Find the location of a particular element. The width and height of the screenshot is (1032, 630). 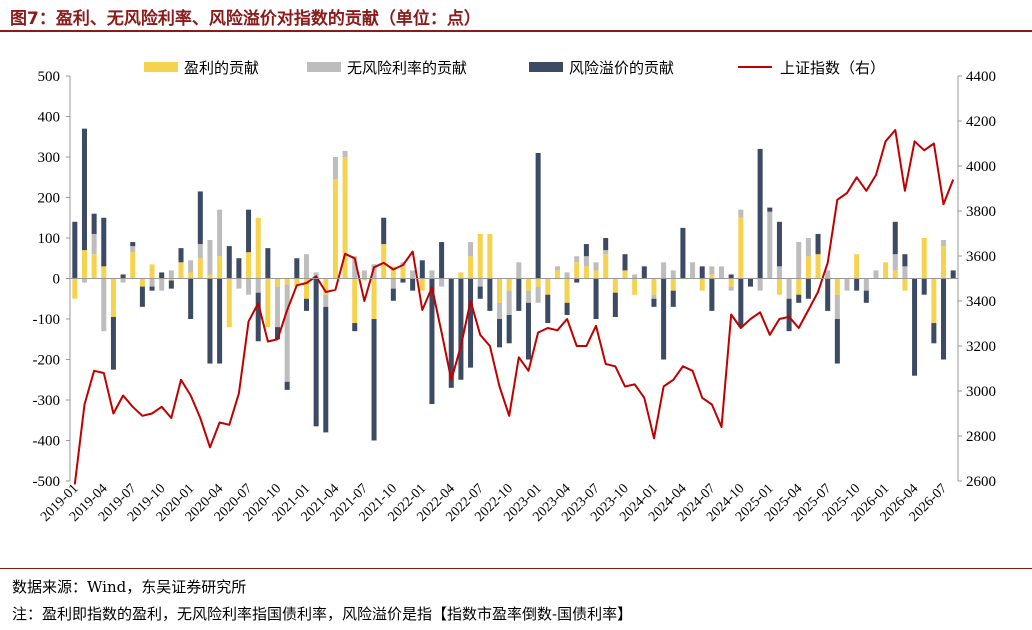

left-tick-label: -400 is located at coordinates (47, 442).